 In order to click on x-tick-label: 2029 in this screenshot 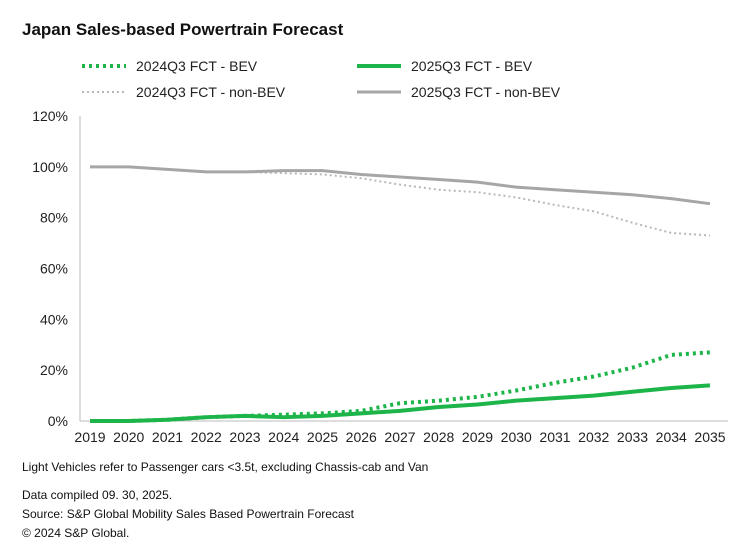, I will do `click(477, 437)`.